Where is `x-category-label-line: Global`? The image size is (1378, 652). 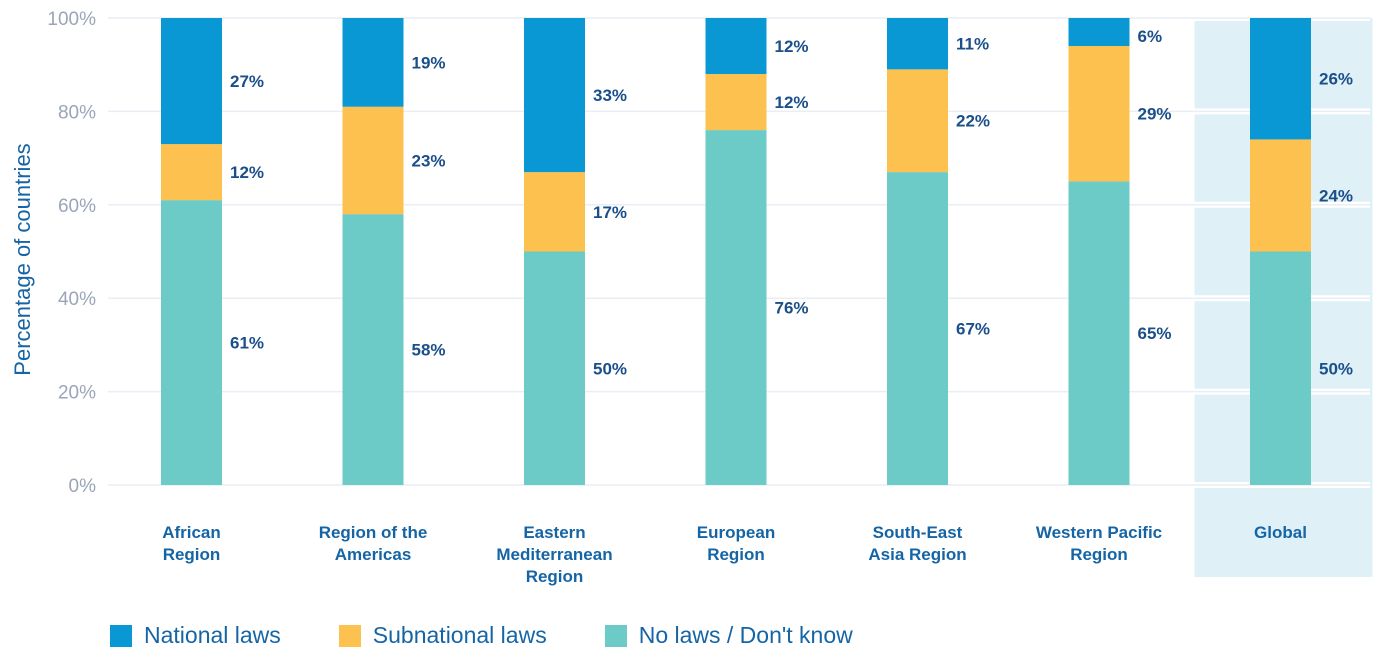 x-category-label-line: Global is located at coordinates (1280, 532).